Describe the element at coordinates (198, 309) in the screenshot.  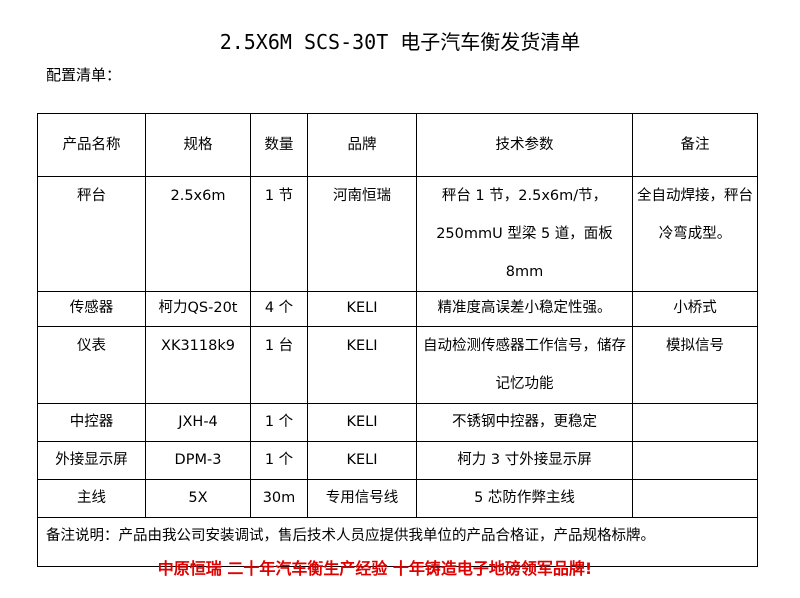
I see `cell: 柯力QS-20t` at that location.